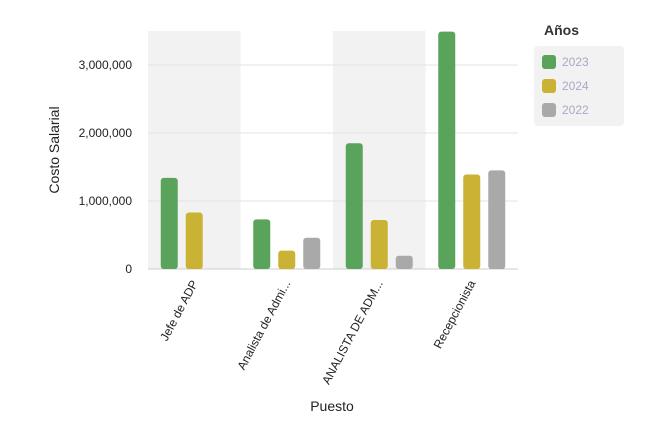 The height and width of the screenshot is (428, 660). Describe the element at coordinates (549, 86) in the screenshot. I see `legend-swatch-2024` at that location.